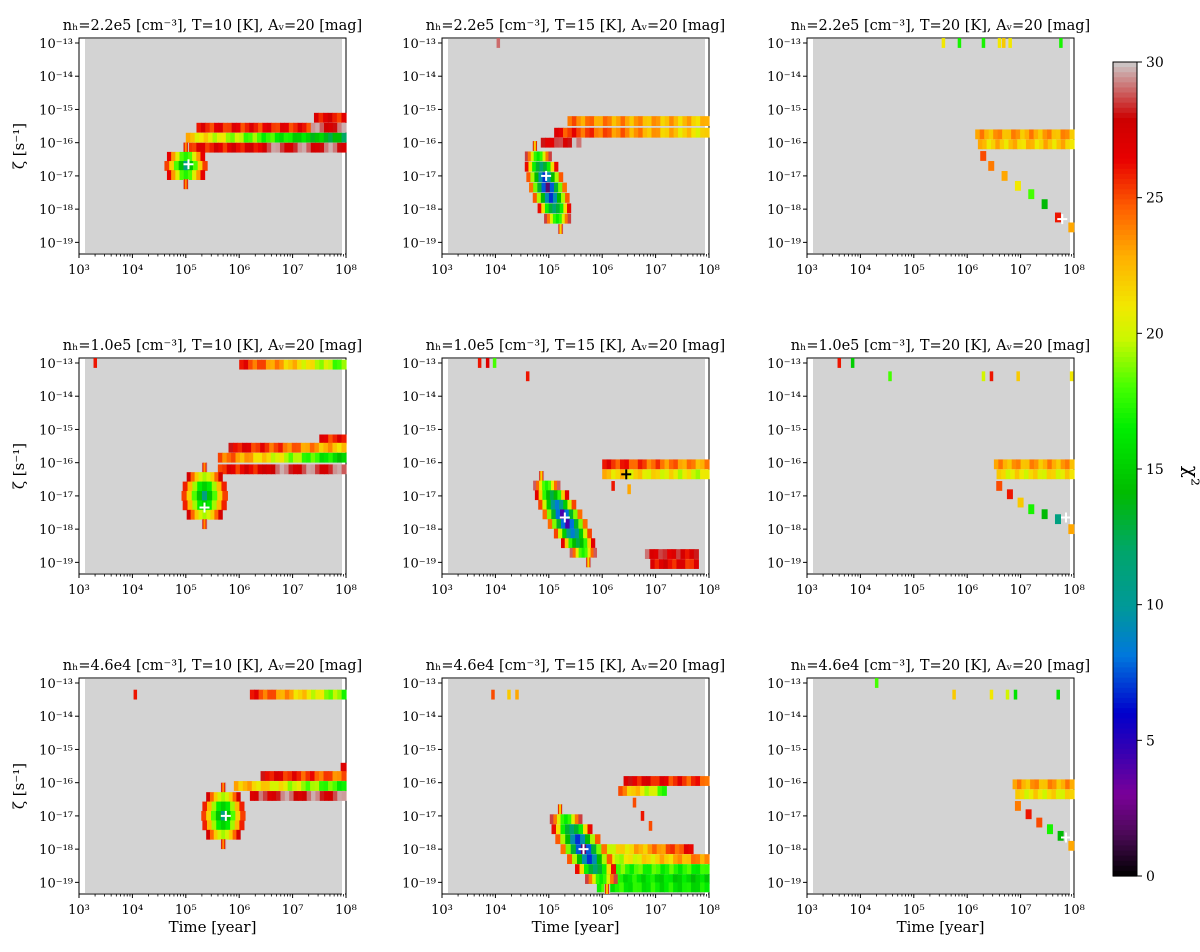  Describe the element at coordinates (212, 346) in the screenshot. I see `panel-title: nₕ=1.0e5 [cm⁻³], T=10 [K], Aᵥ=20 [mag]` at that location.